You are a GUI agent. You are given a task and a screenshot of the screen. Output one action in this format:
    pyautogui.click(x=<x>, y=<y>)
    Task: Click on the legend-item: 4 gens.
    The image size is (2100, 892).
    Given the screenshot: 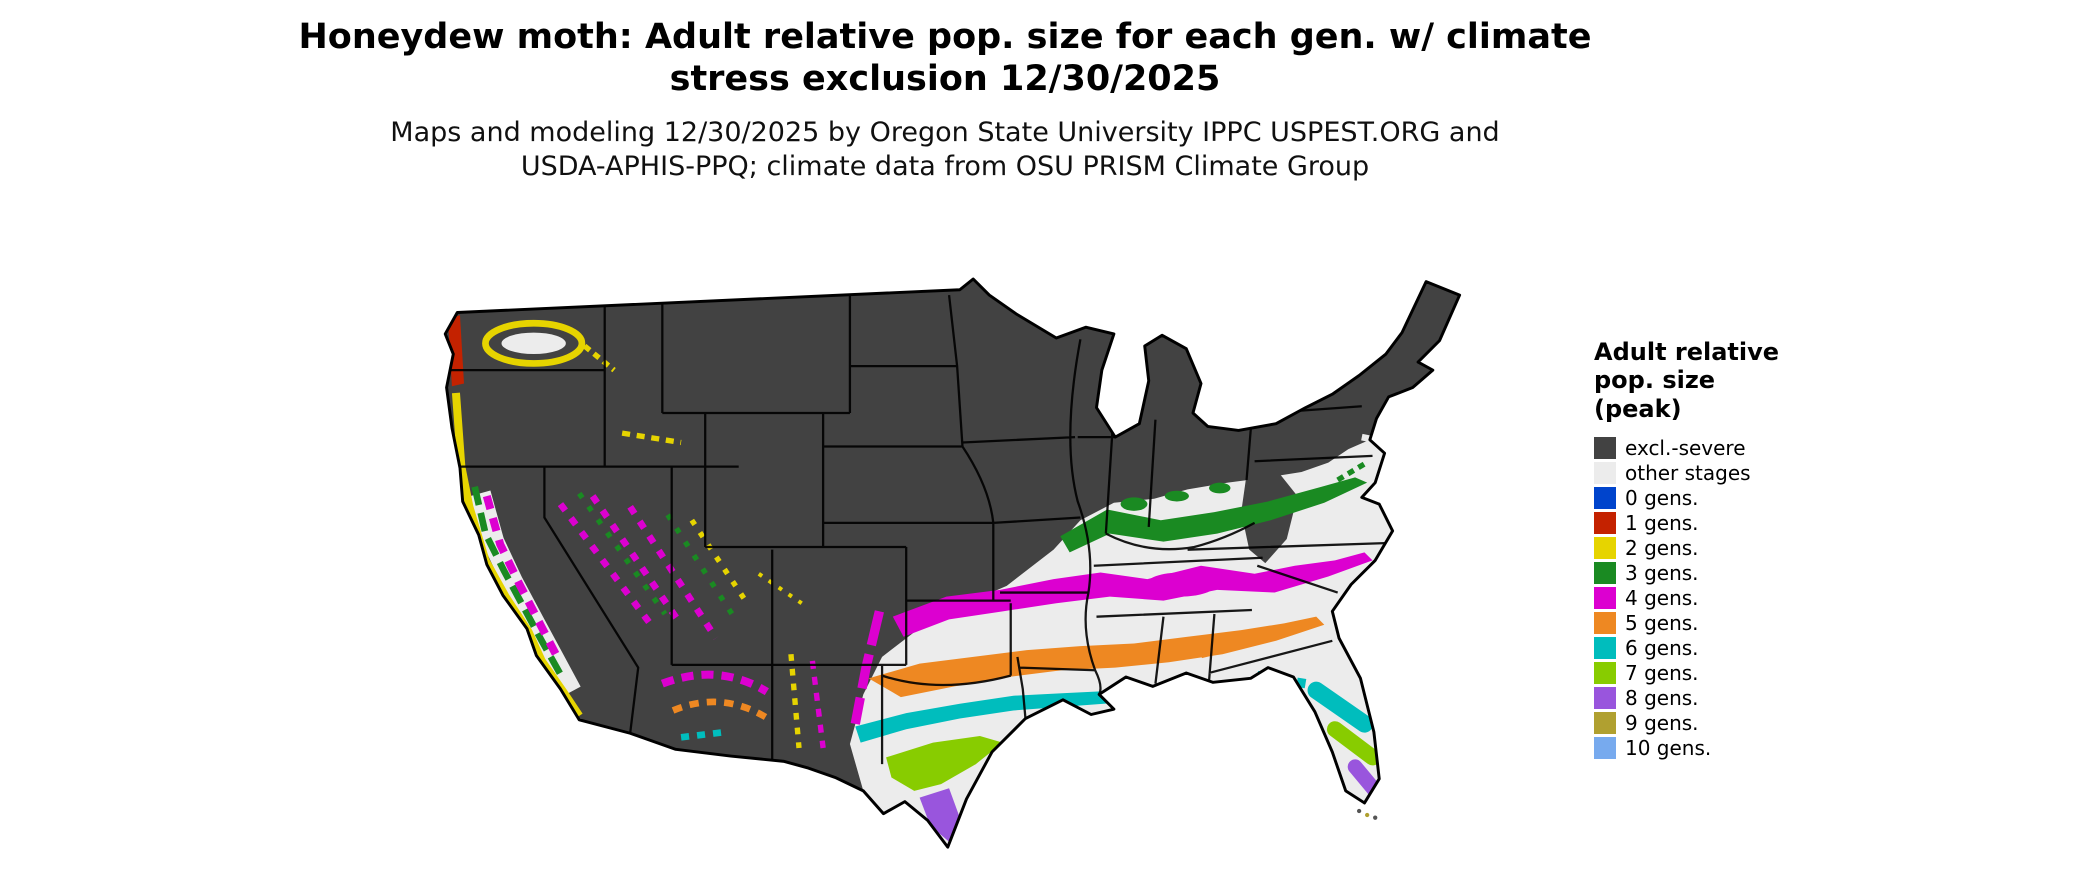 What is the action you would take?
    pyautogui.click(x=1719, y=598)
    